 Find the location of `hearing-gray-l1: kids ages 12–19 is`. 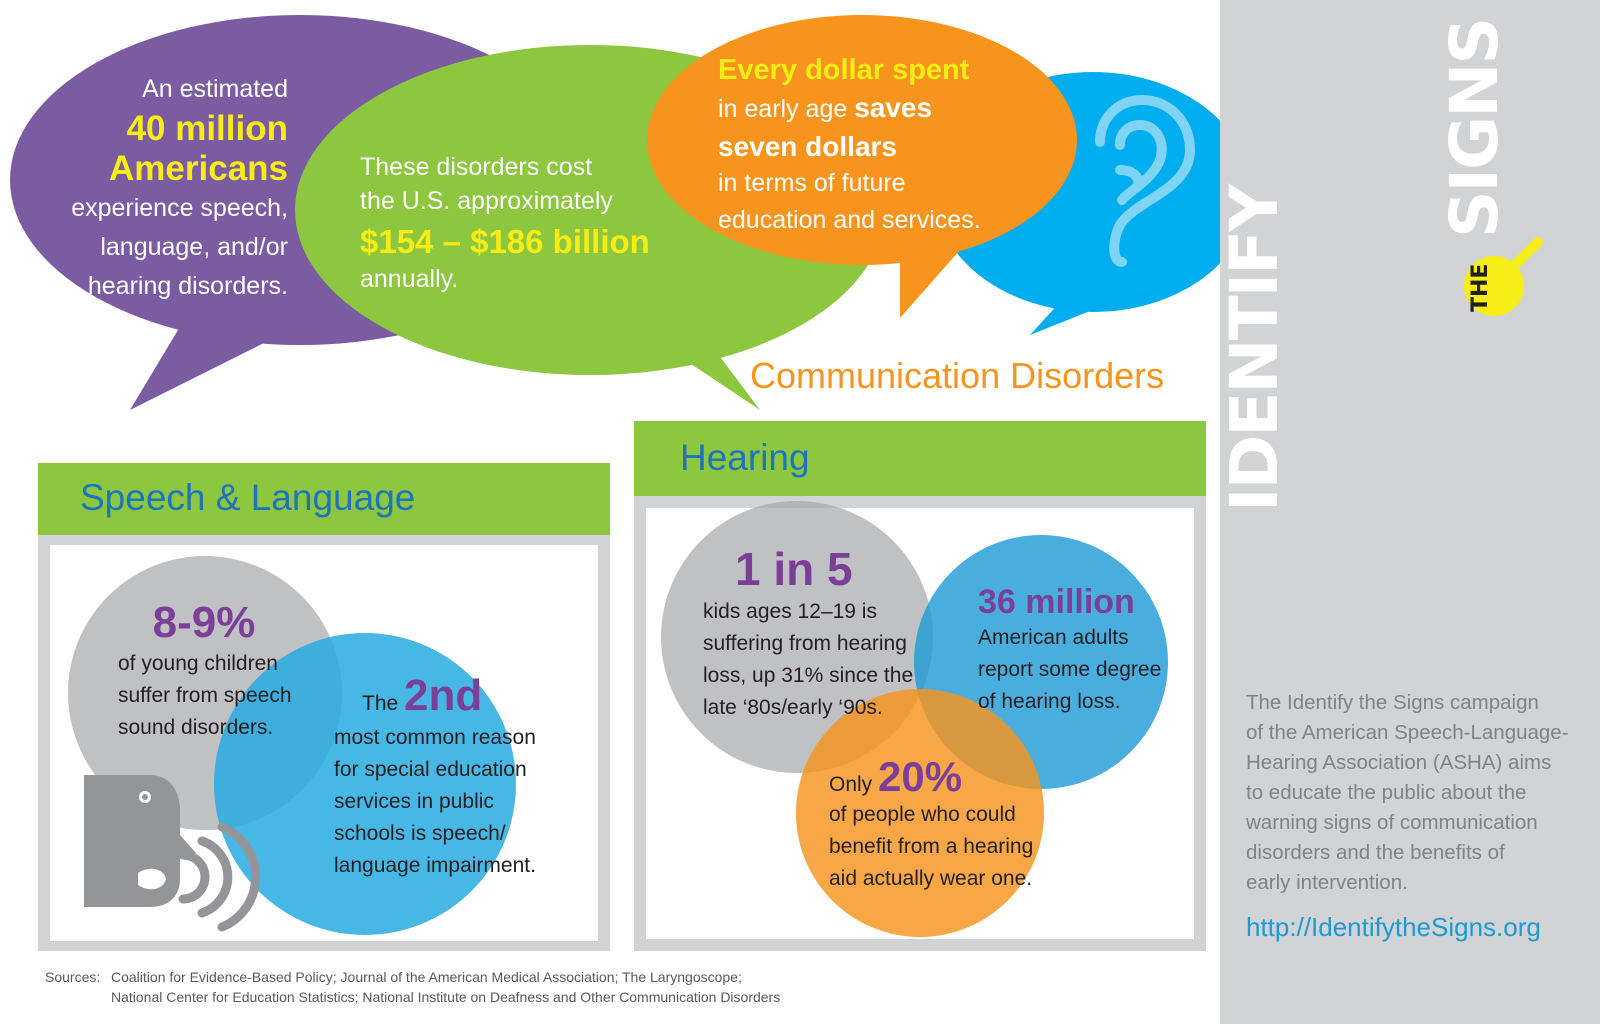

hearing-gray-l1: kids ages 12–19 is is located at coordinates (790, 611).